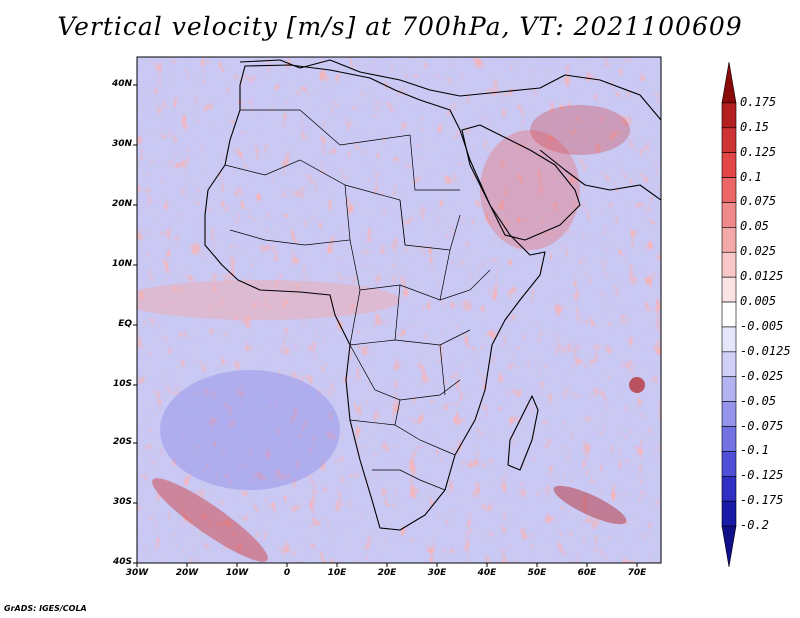 The width and height of the screenshot is (800, 618). I want to click on iran-ascent-area, so click(580, 130).